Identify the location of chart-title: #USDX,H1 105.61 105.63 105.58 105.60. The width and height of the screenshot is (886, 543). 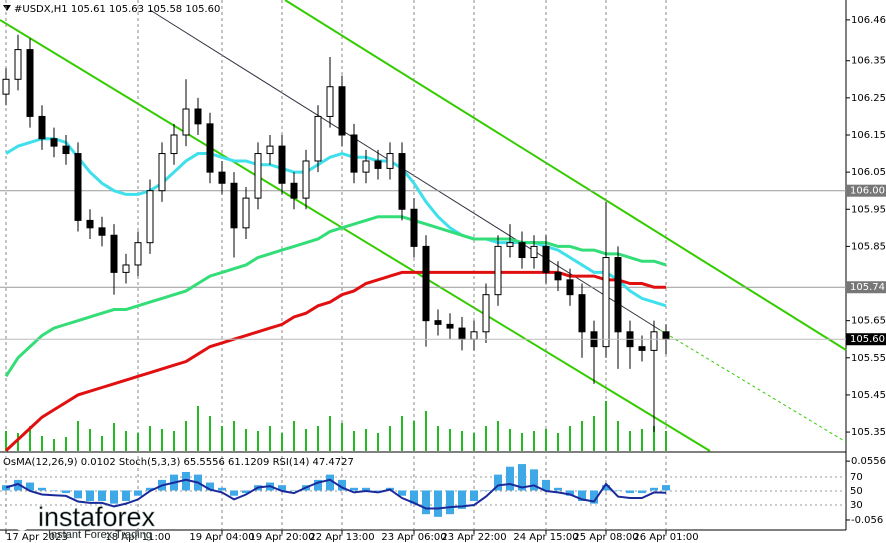
(117, 9).